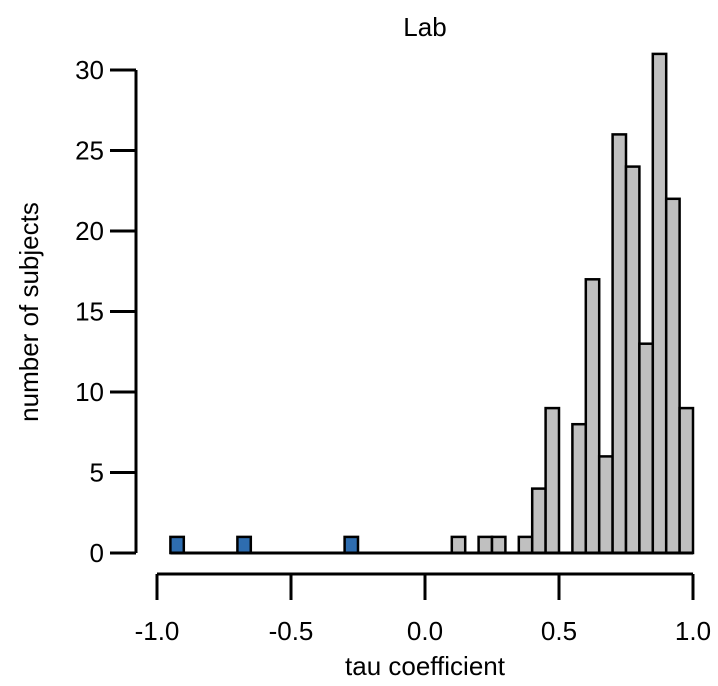 The width and height of the screenshot is (718, 686). Describe the element at coordinates (423, 610) in the screenshot. I see `x-ticks-group: -1.0 -0.5 0.0 0.5 1.0` at that location.